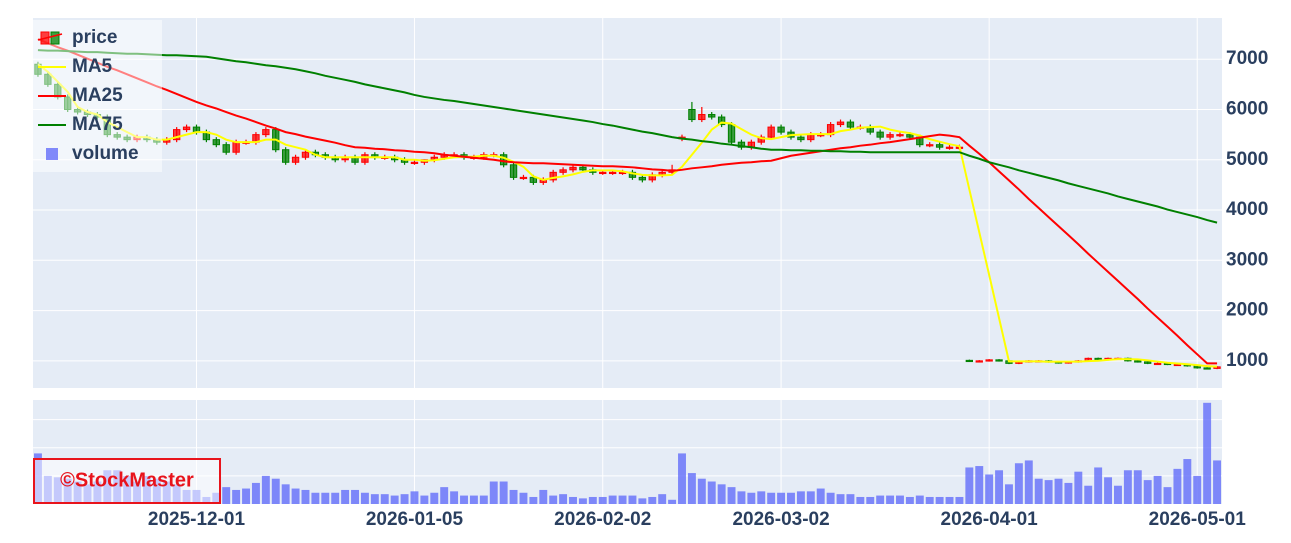 This screenshot has width=1291, height=543. What do you see at coordinates (127, 480) in the screenshot?
I see `watermark-text: ©StockMaster` at bounding box center [127, 480].